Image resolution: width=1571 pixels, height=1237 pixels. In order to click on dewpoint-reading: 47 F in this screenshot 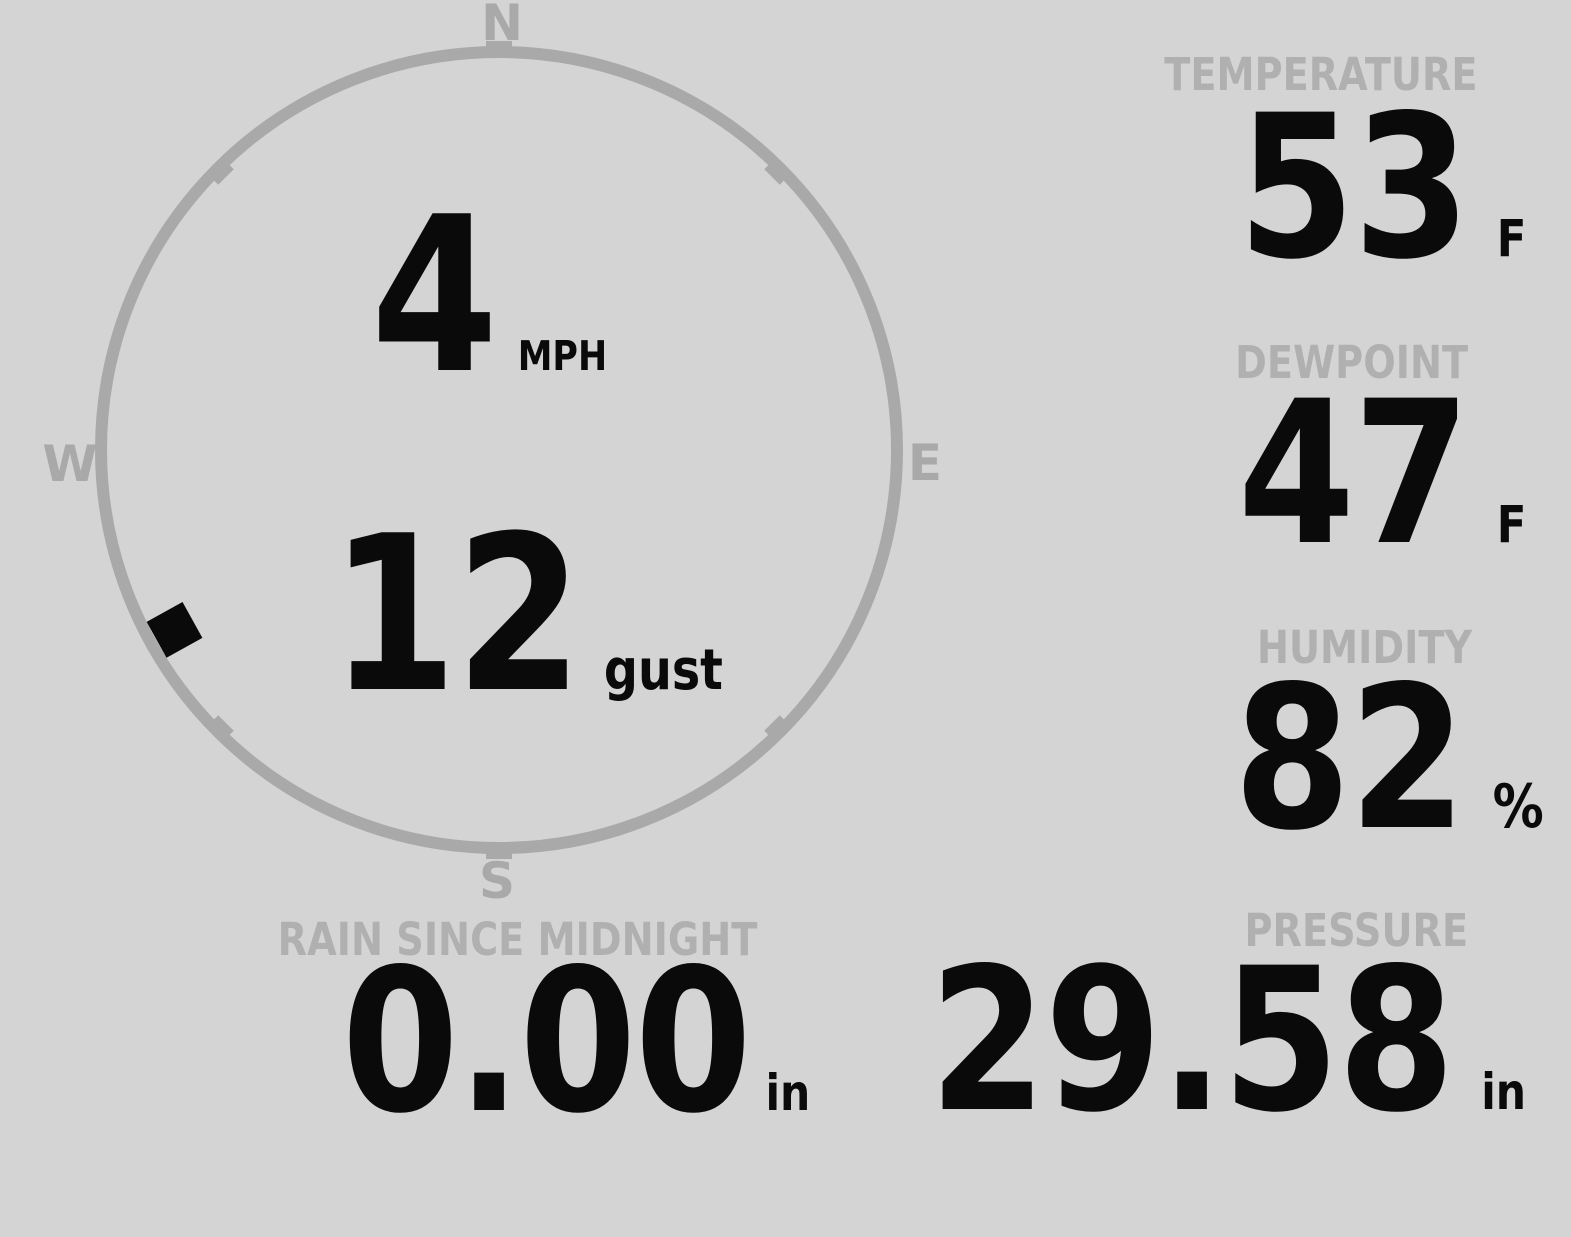, I will do `click(1382, 474)`.